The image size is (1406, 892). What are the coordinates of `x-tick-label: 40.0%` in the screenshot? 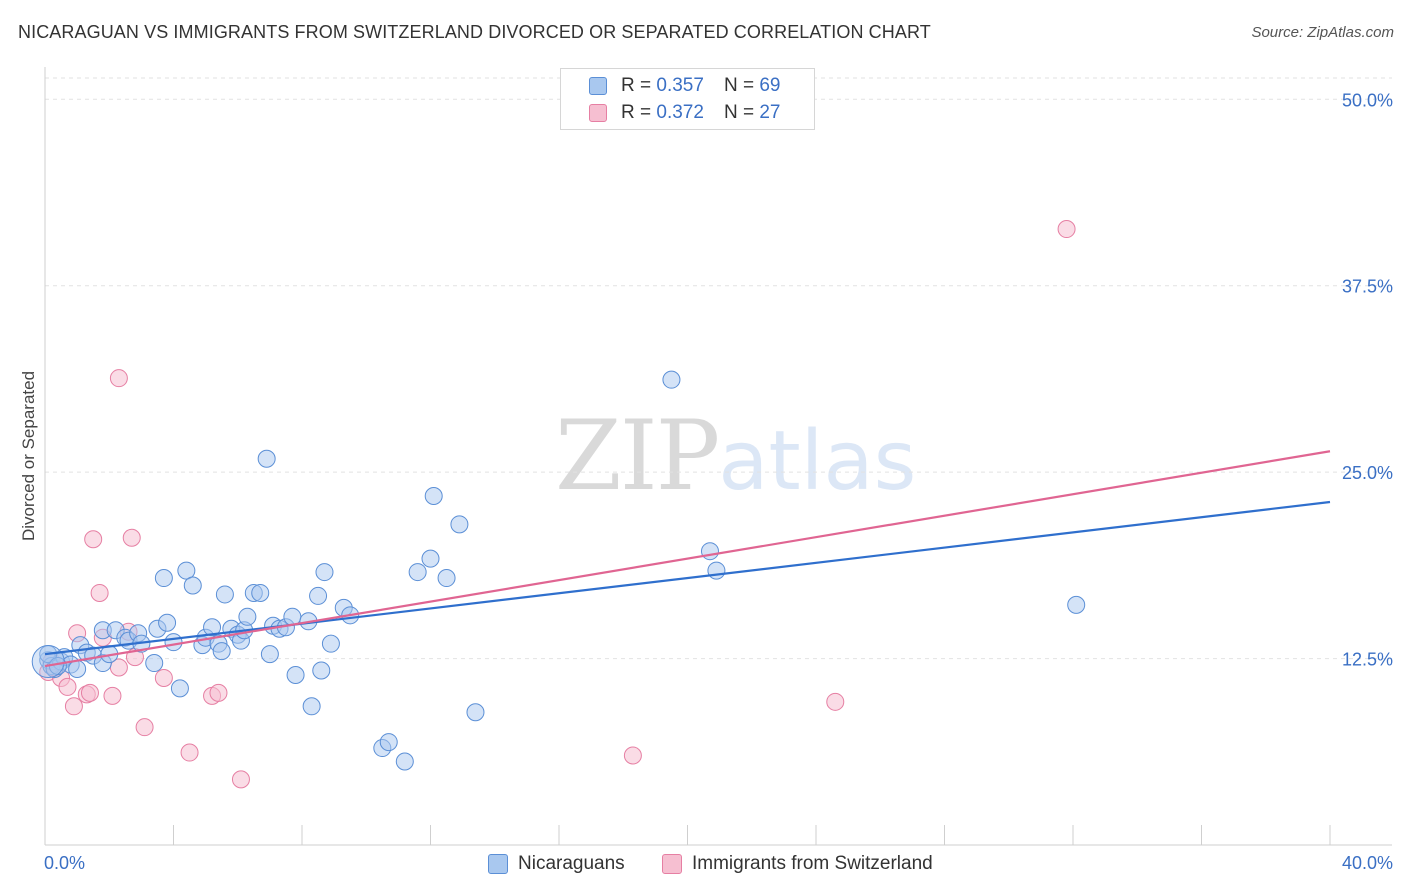 It's located at (1367, 863).